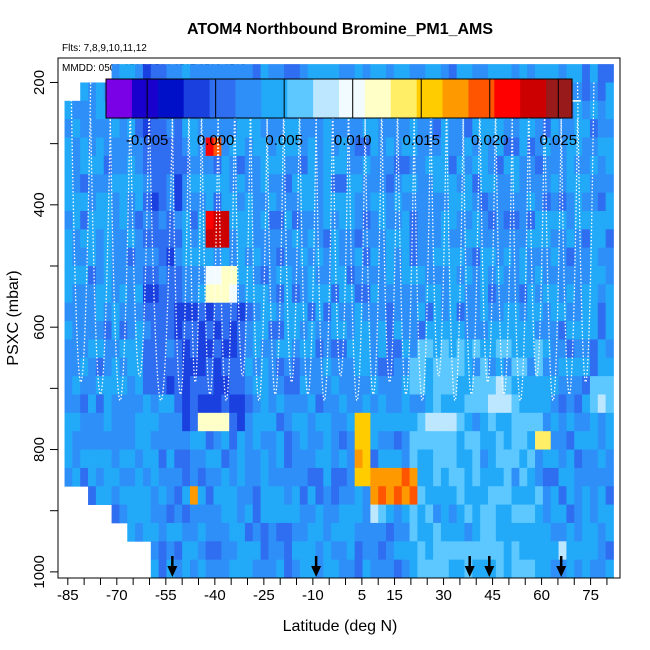 This screenshot has height=650, width=650. What do you see at coordinates (421, 140) in the screenshot?
I see `colorbar-tick-label: 0.015` at bounding box center [421, 140].